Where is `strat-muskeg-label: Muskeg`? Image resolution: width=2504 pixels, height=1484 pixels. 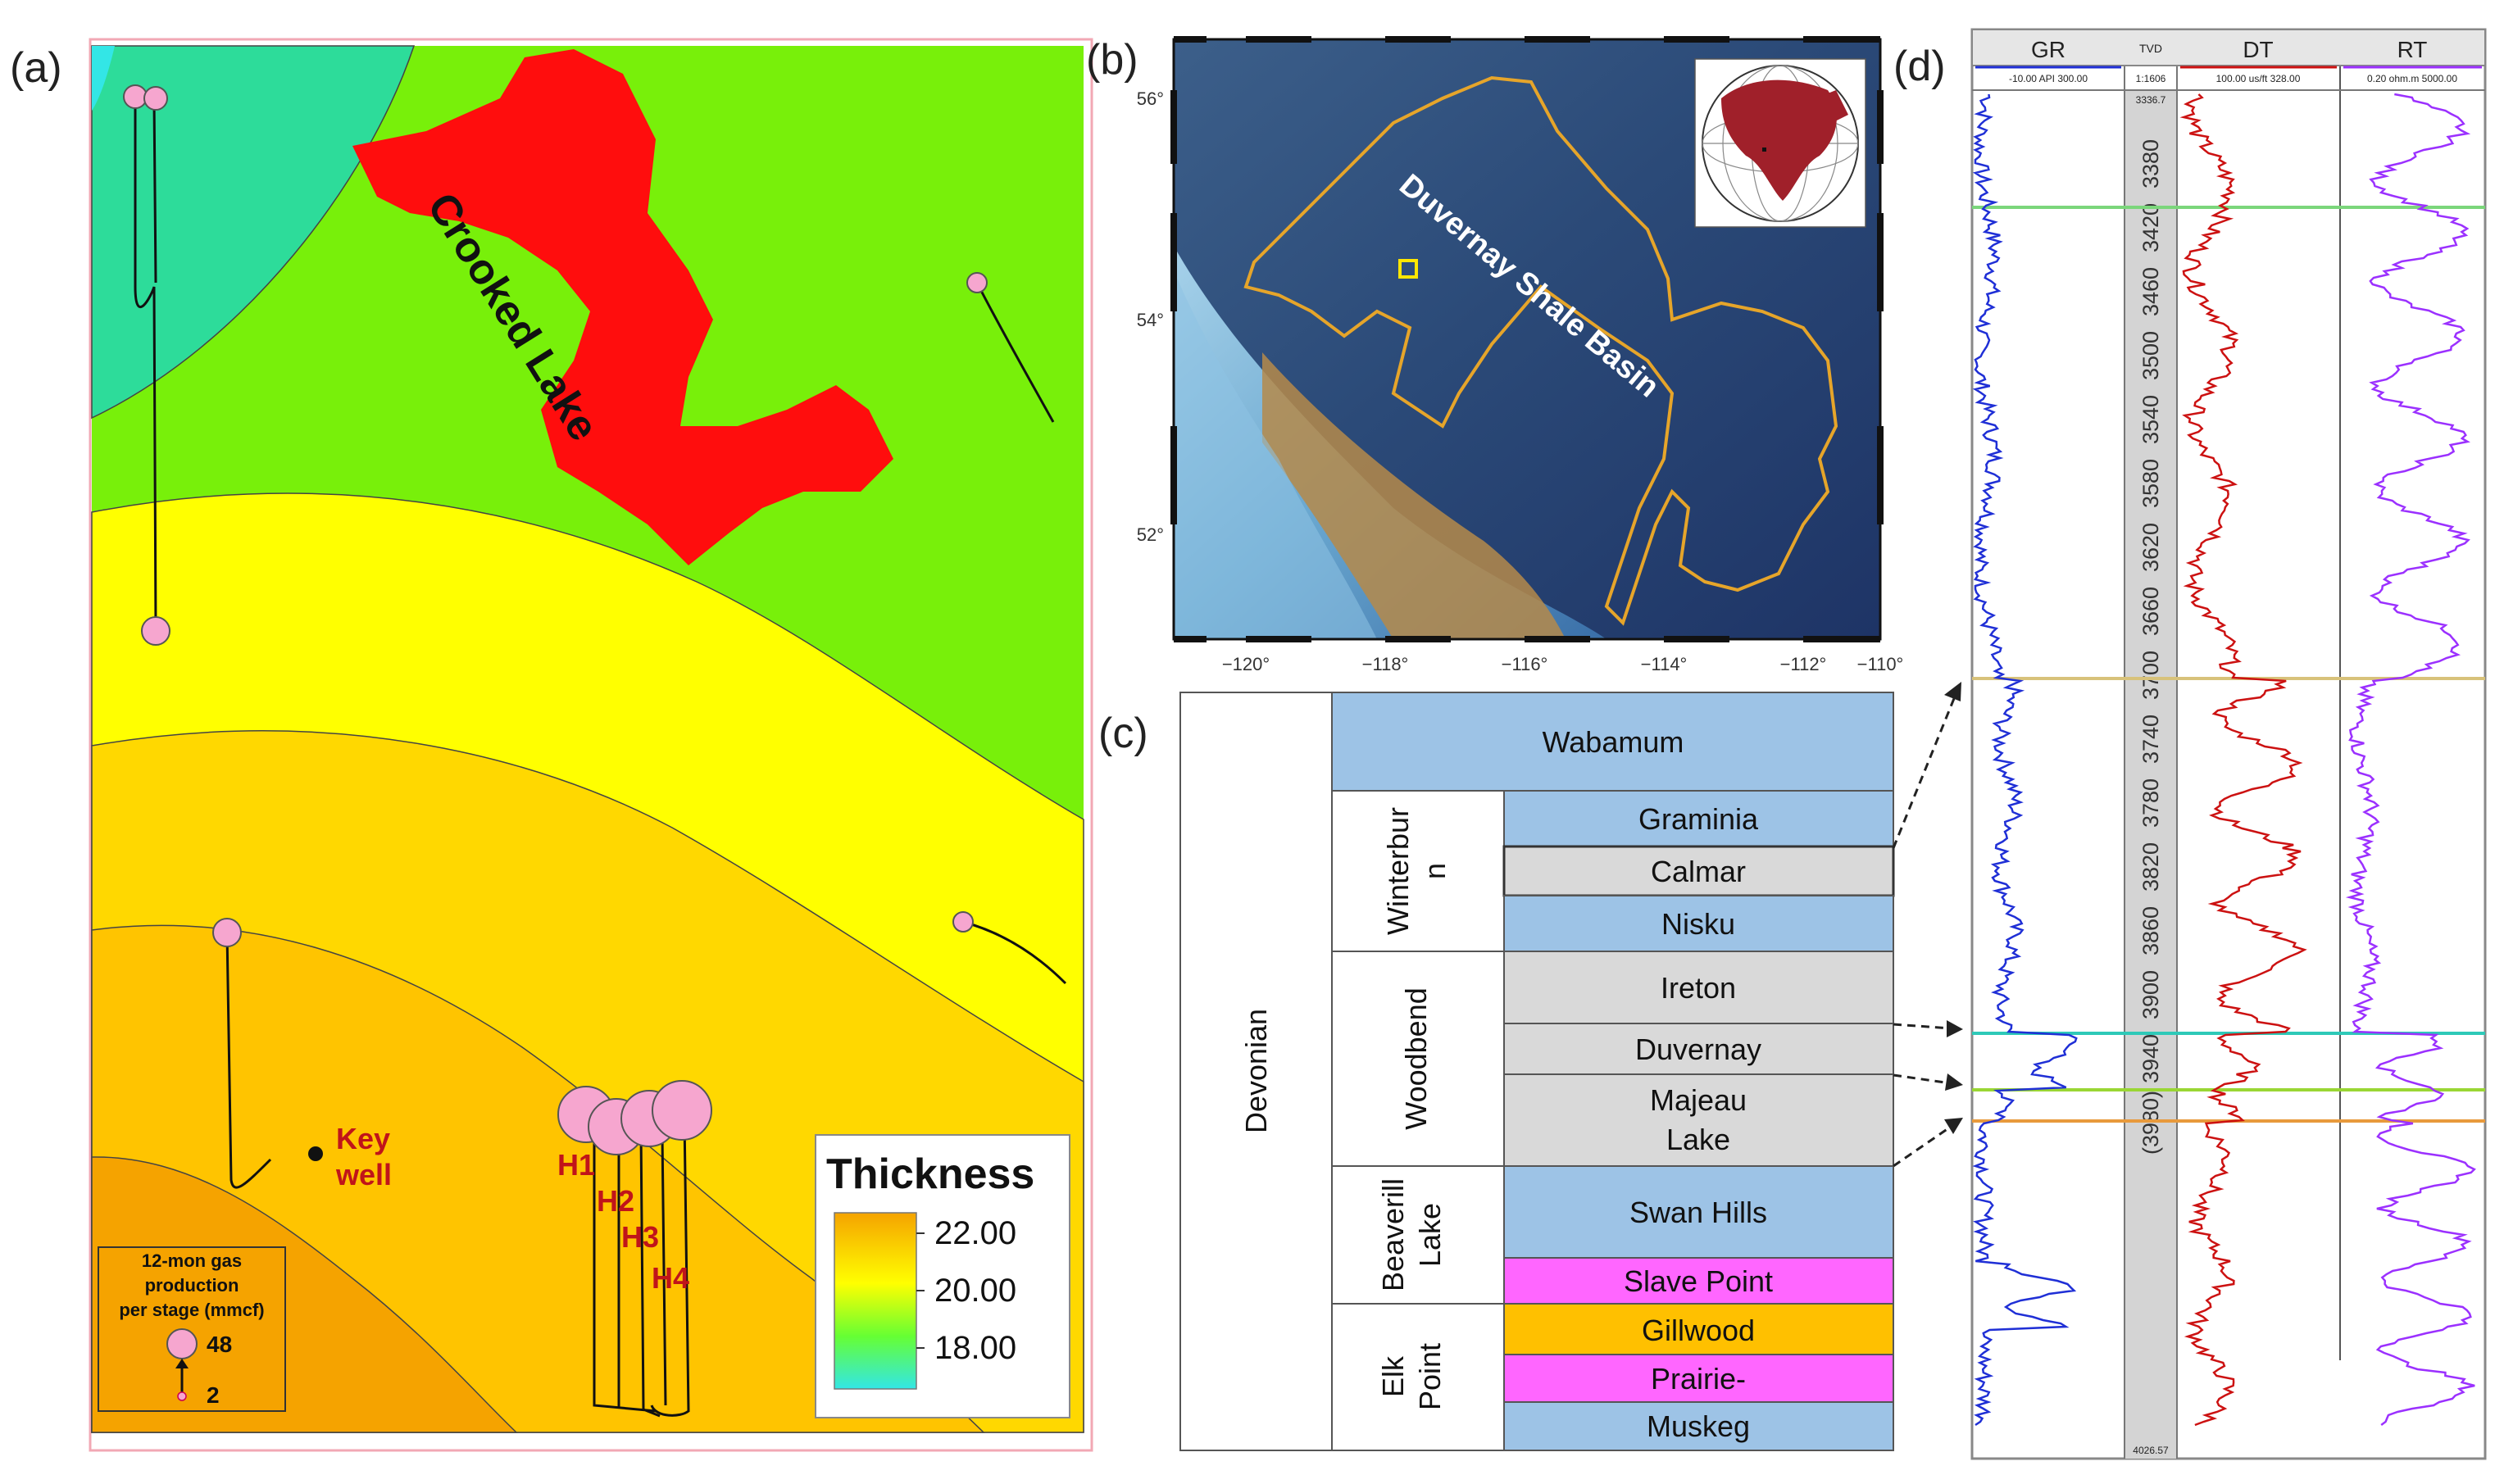
strat-muskeg-label: Muskeg is located at coordinates (1699, 1426).